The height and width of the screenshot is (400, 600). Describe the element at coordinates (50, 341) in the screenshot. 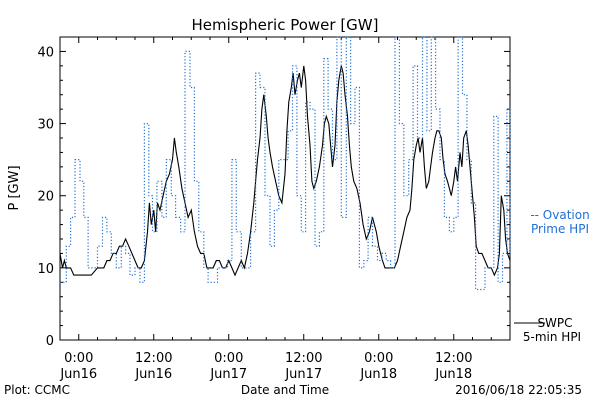

I see `y-tick-label-0: 0` at that location.